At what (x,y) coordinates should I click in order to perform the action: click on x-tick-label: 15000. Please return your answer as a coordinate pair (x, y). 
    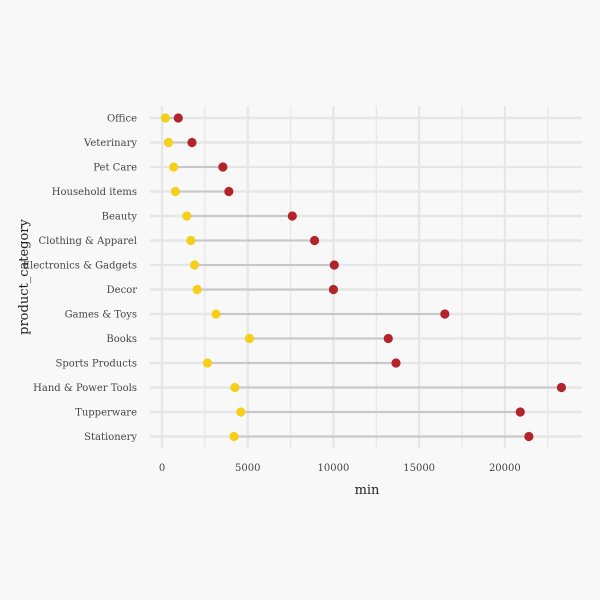
    Looking at the image, I should click on (419, 468).